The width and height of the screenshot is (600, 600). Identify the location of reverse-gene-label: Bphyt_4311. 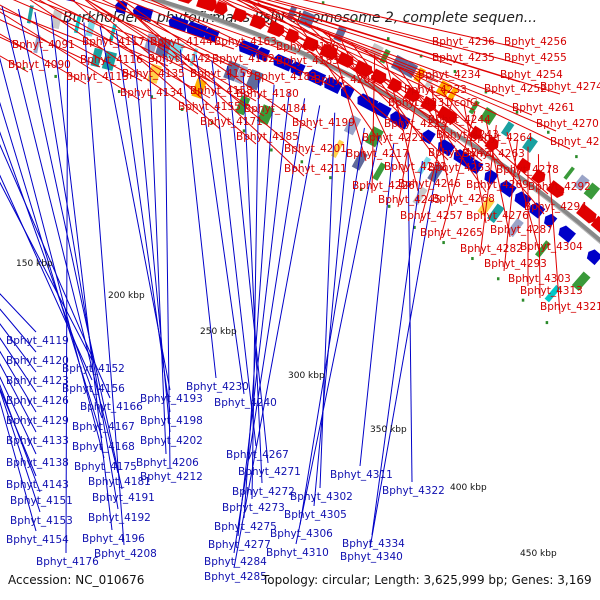
(361, 475).